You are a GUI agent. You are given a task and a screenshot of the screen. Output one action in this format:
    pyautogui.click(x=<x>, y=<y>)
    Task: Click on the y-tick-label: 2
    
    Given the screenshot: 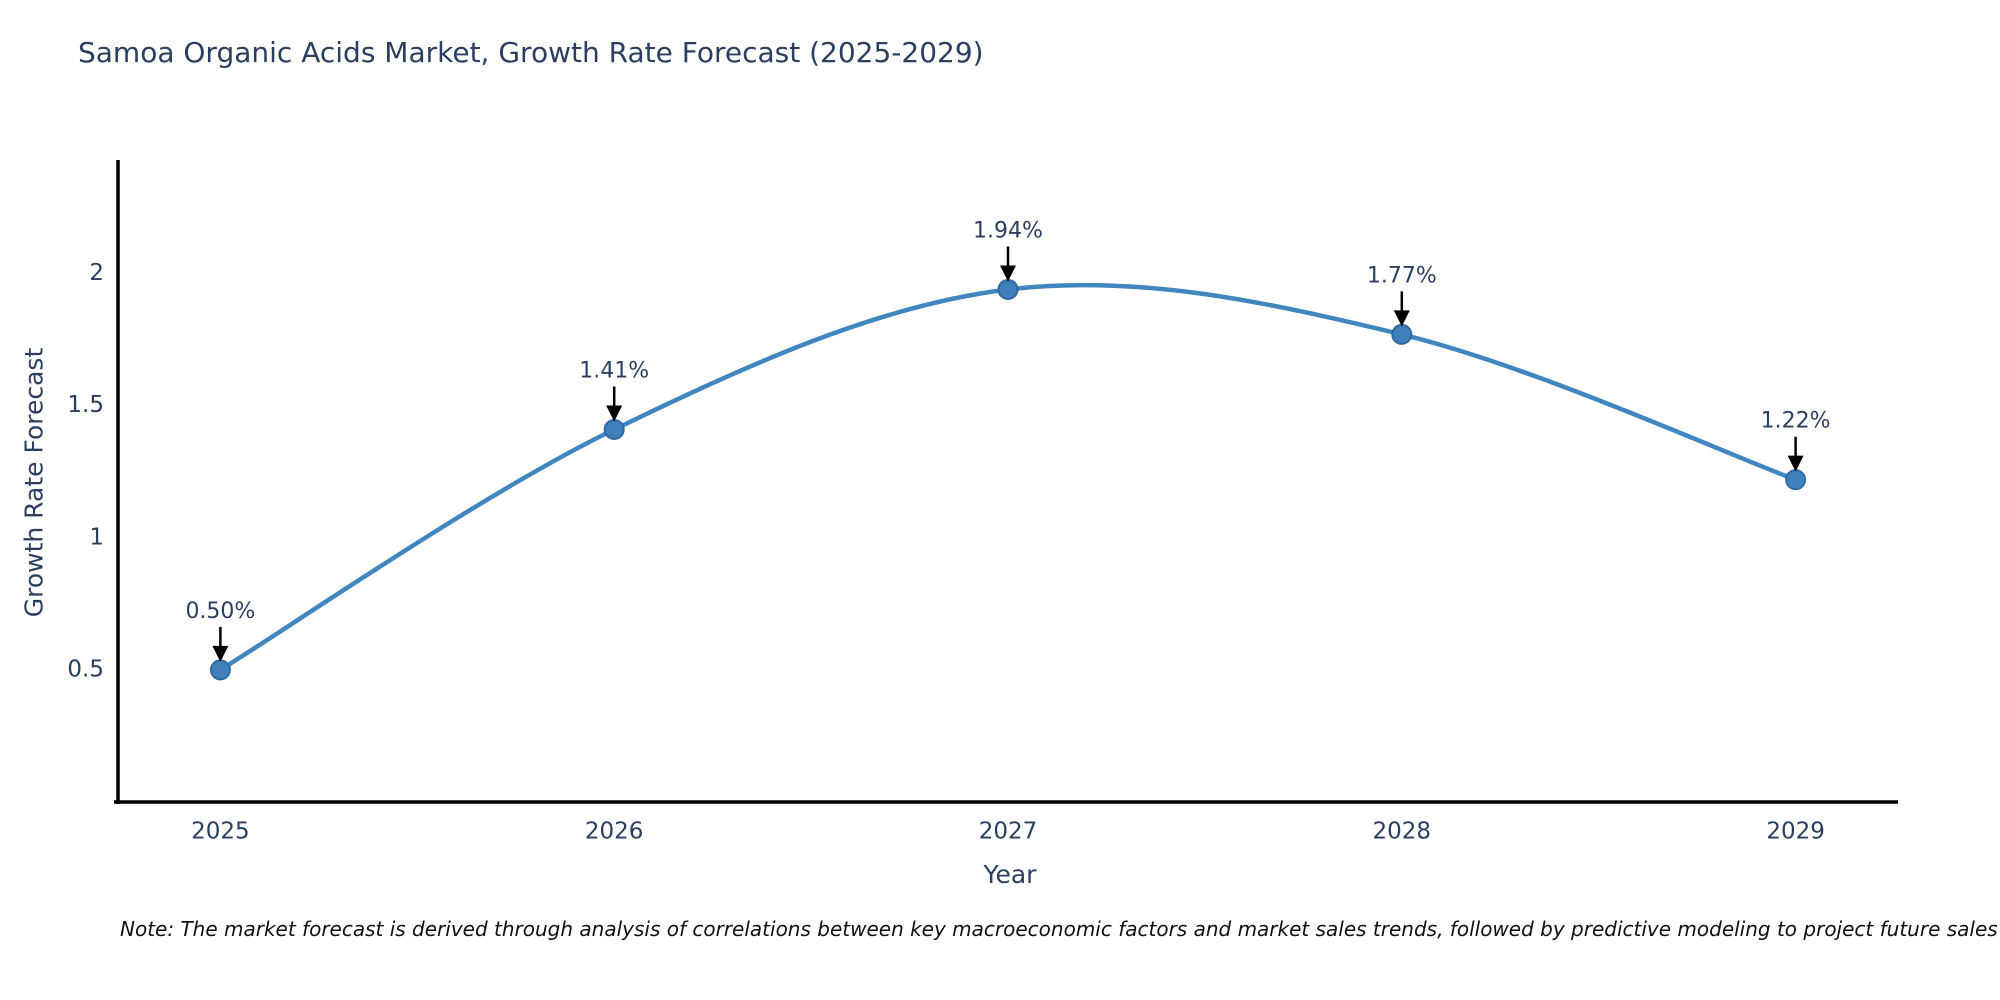 What is the action you would take?
    pyautogui.click(x=96, y=273)
    